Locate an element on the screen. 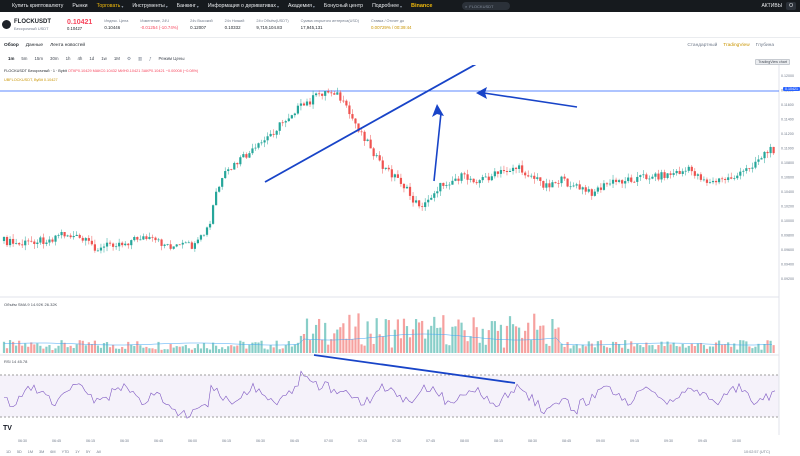 The image size is (800, 456). tab-1: Данные is located at coordinates (34, 45).